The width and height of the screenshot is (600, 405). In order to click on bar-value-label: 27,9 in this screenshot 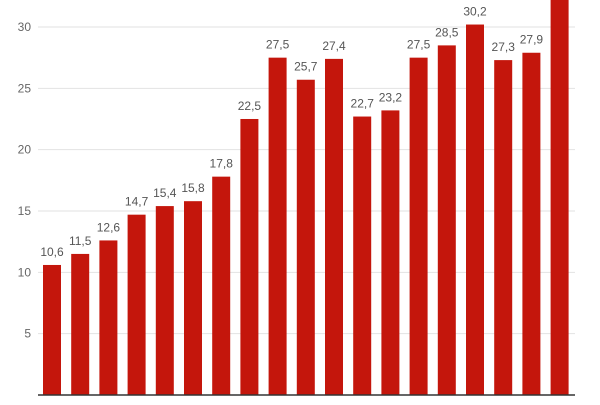, I will do `click(532, 40)`.